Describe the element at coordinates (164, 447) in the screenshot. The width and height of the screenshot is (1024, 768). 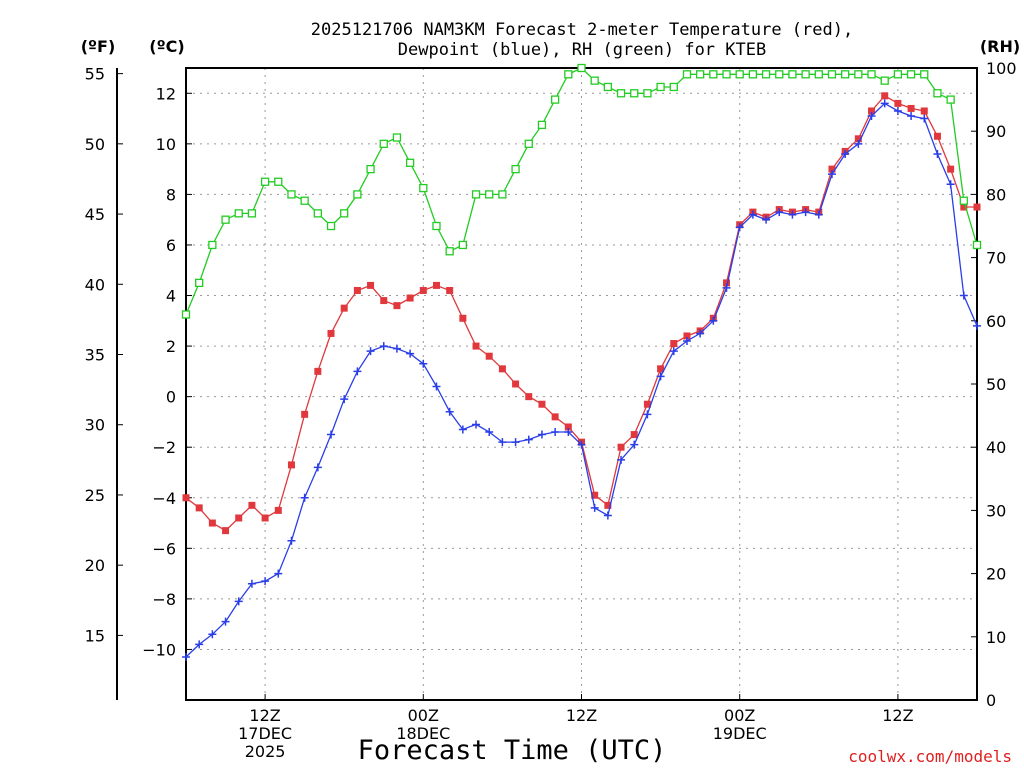
I see `celsius-tick-label: −2` at that location.